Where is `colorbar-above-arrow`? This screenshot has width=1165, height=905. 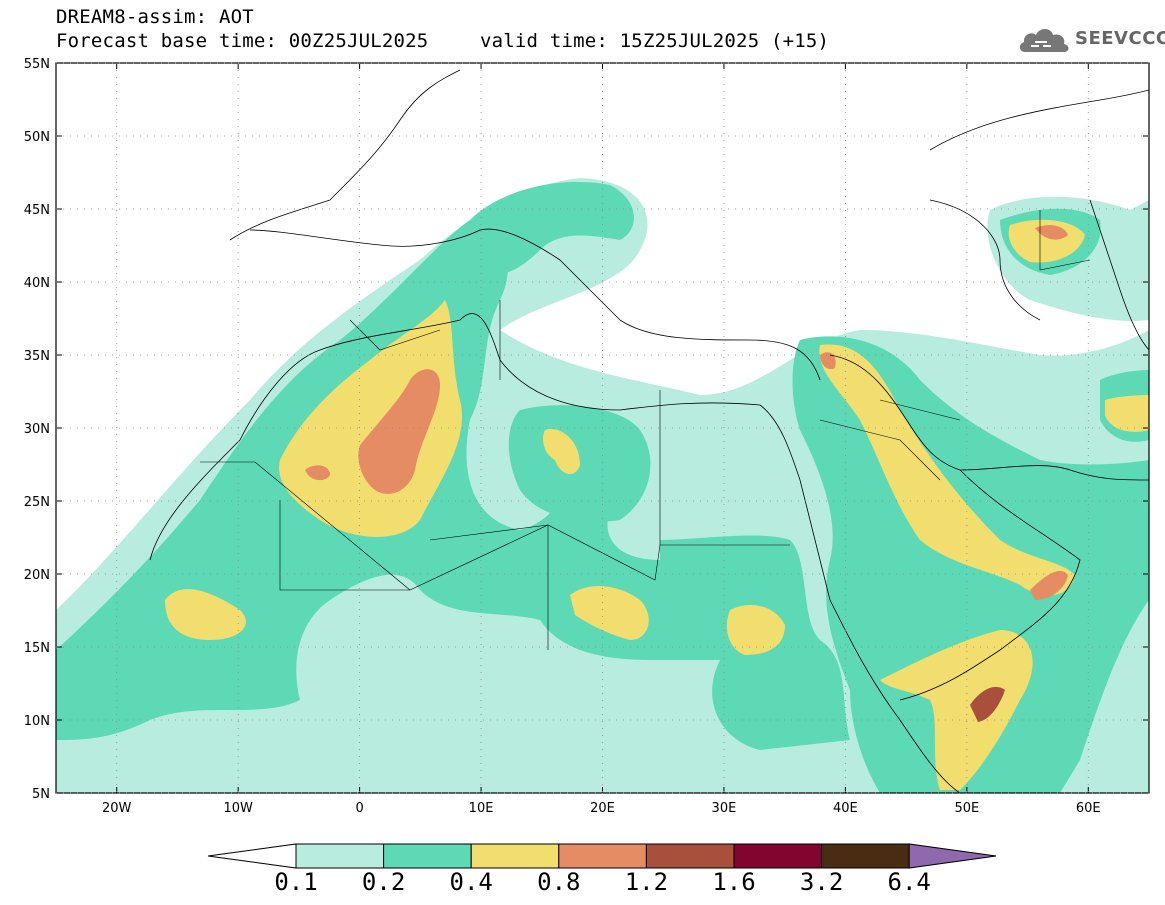
colorbar-above-arrow is located at coordinates (952, 856).